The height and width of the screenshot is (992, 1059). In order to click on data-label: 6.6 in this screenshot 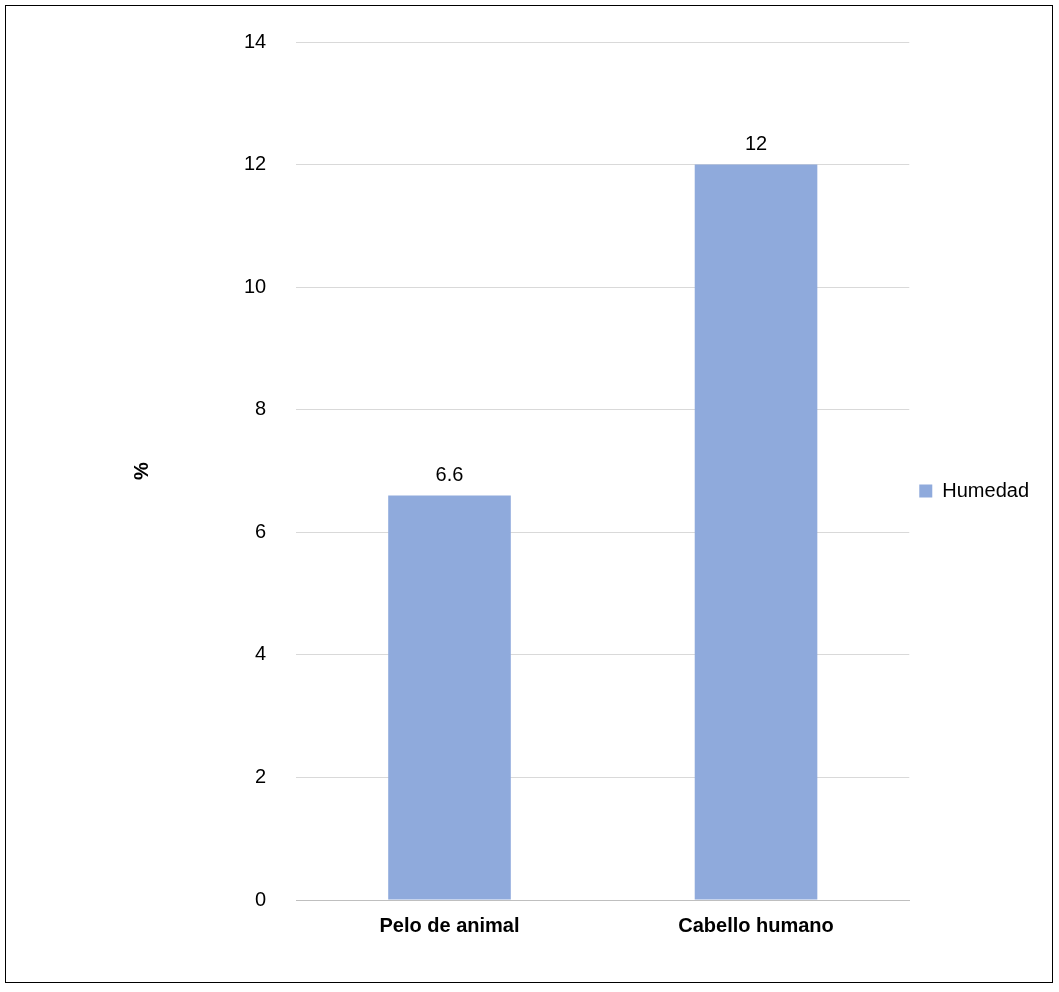, I will do `click(449, 474)`.